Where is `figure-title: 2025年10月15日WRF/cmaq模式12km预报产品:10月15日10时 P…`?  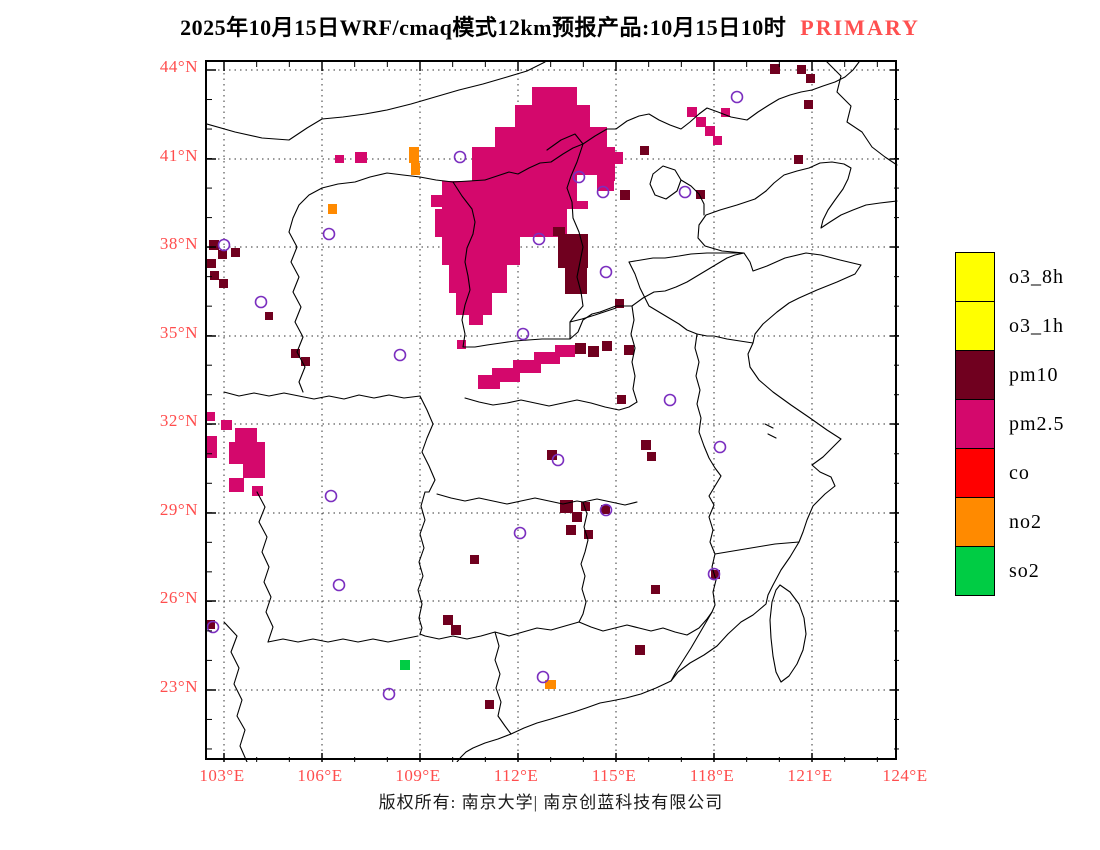 figure-title: 2025年10月15日WRF/cmaq模式12km预报产品:10月15日10时 P… is located at coordinates (550, 26).